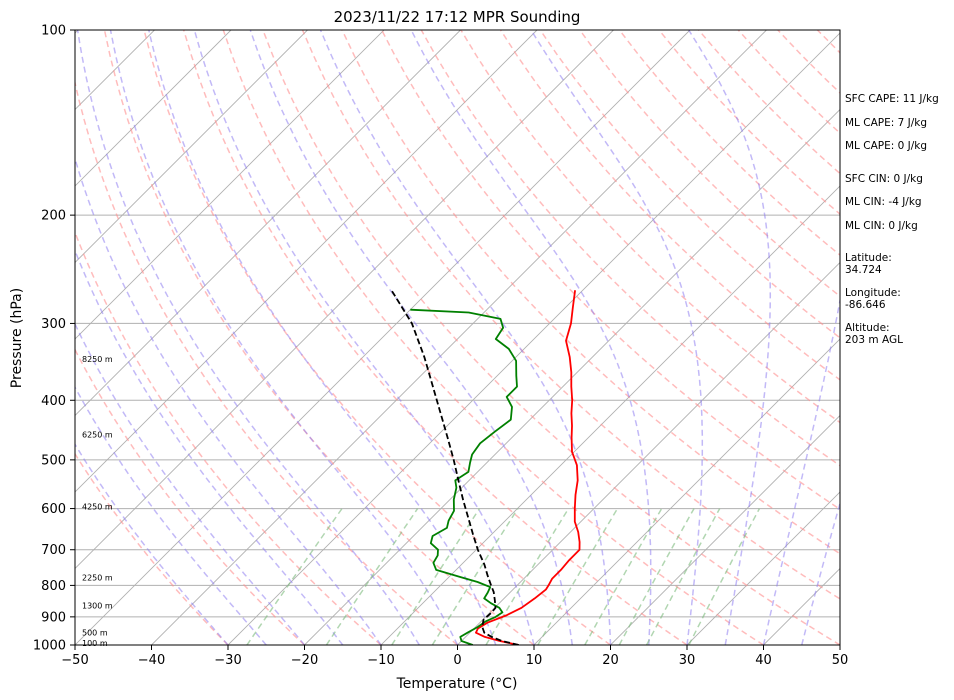 The image size is (954, 700). Describe the element at coordinates (97, 578) in the screenshot. I see `height-label: 2250 m` at that location.